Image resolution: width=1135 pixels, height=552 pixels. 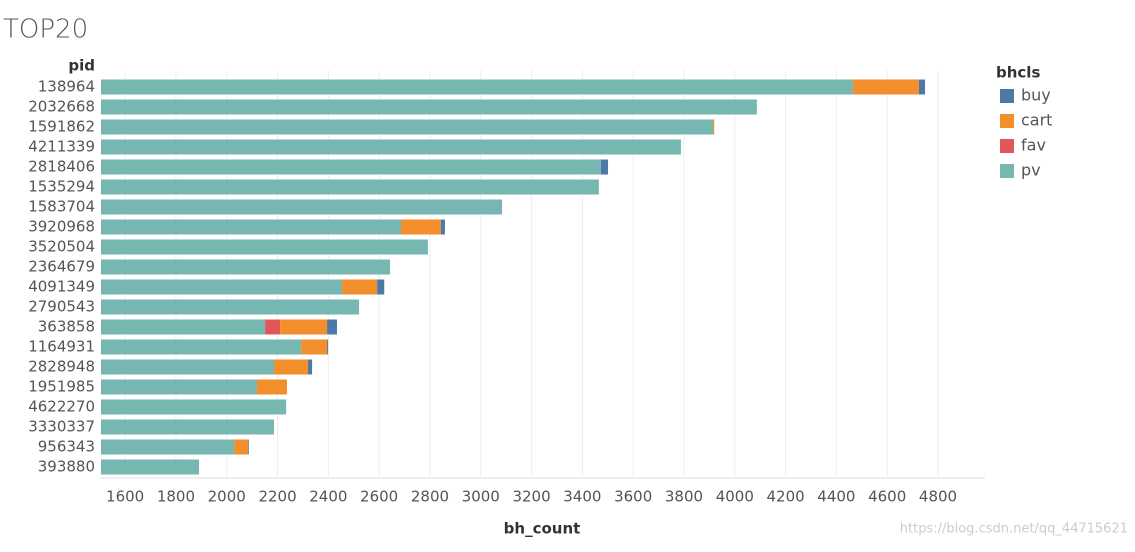 I want to click on x-tick-label: 4800, so click(x=938, y=497).